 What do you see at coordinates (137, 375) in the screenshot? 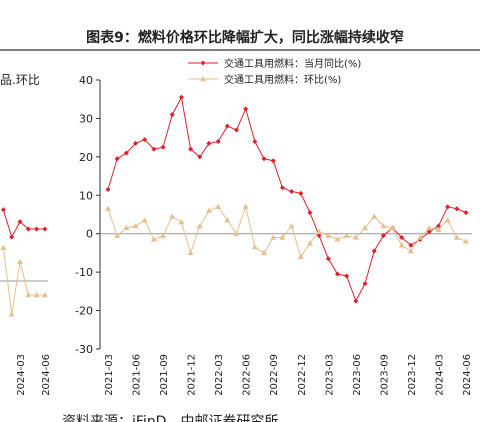
I see `x-tick-label: 2021-06` at bounding box center [137, 375].